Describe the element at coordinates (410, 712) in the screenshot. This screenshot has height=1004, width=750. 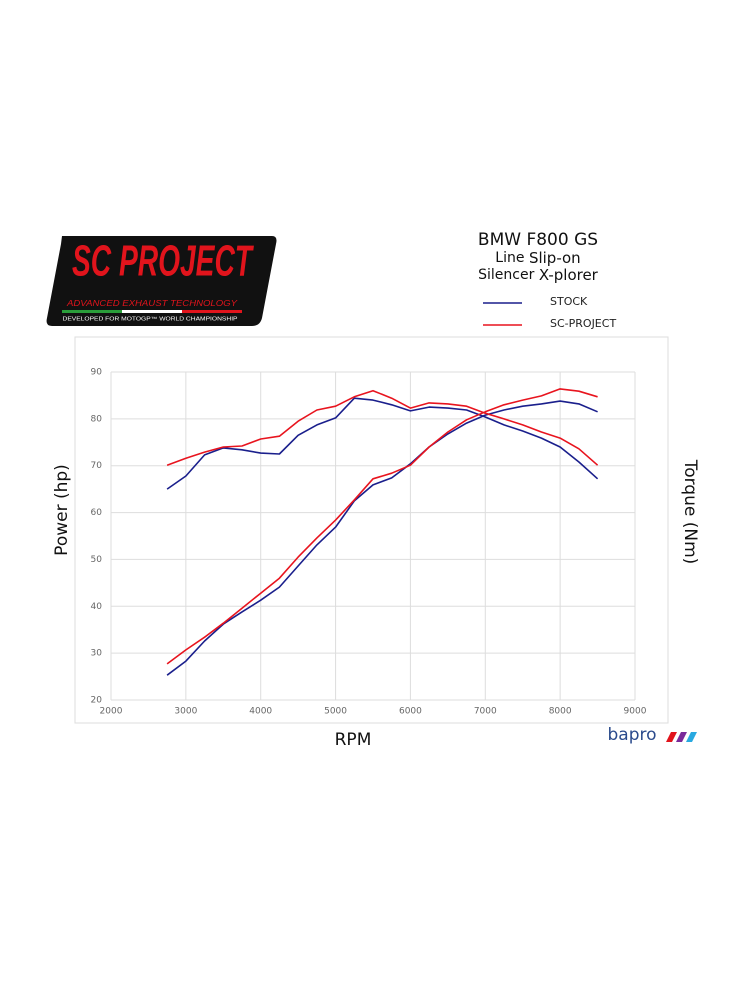
I see `x-tick-label: 6000` at that location.